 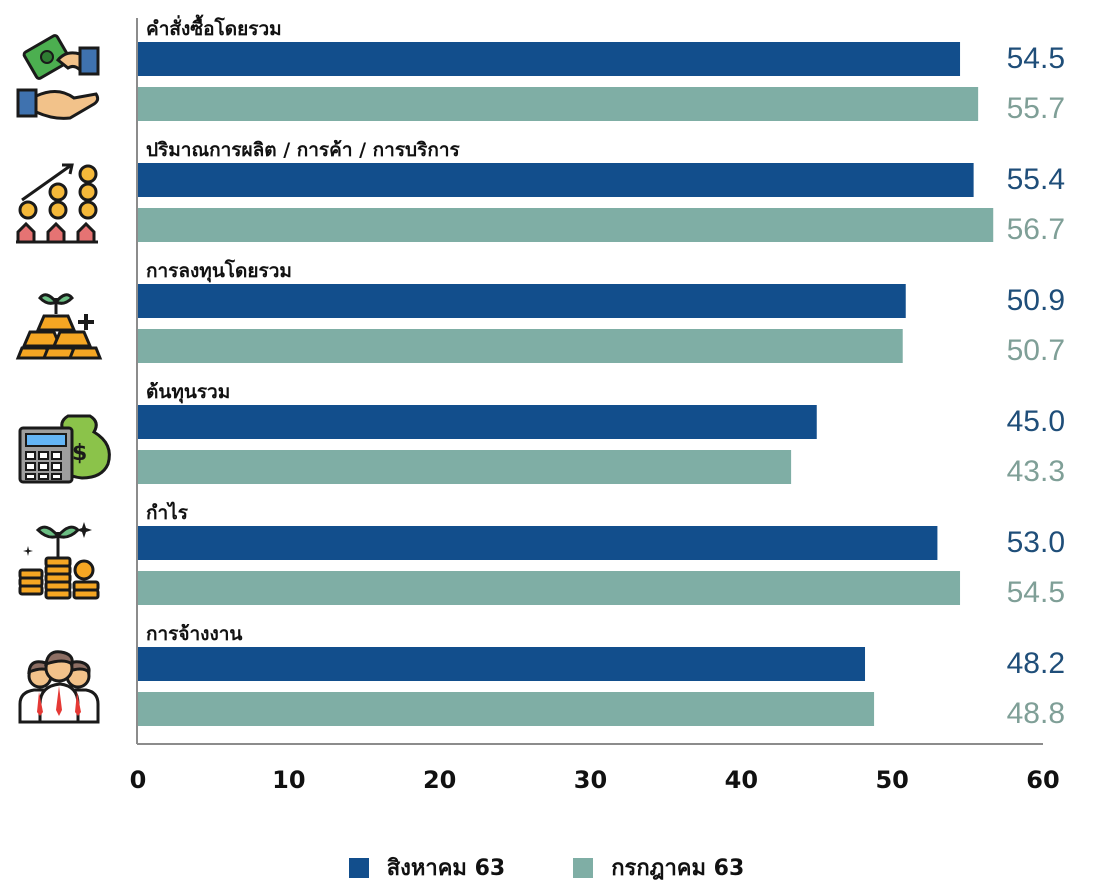 What do you see at coordinates (1036, 713) in the screenshot?
I see `value-label-july: 48.8` at bounding box center [1036, 713].